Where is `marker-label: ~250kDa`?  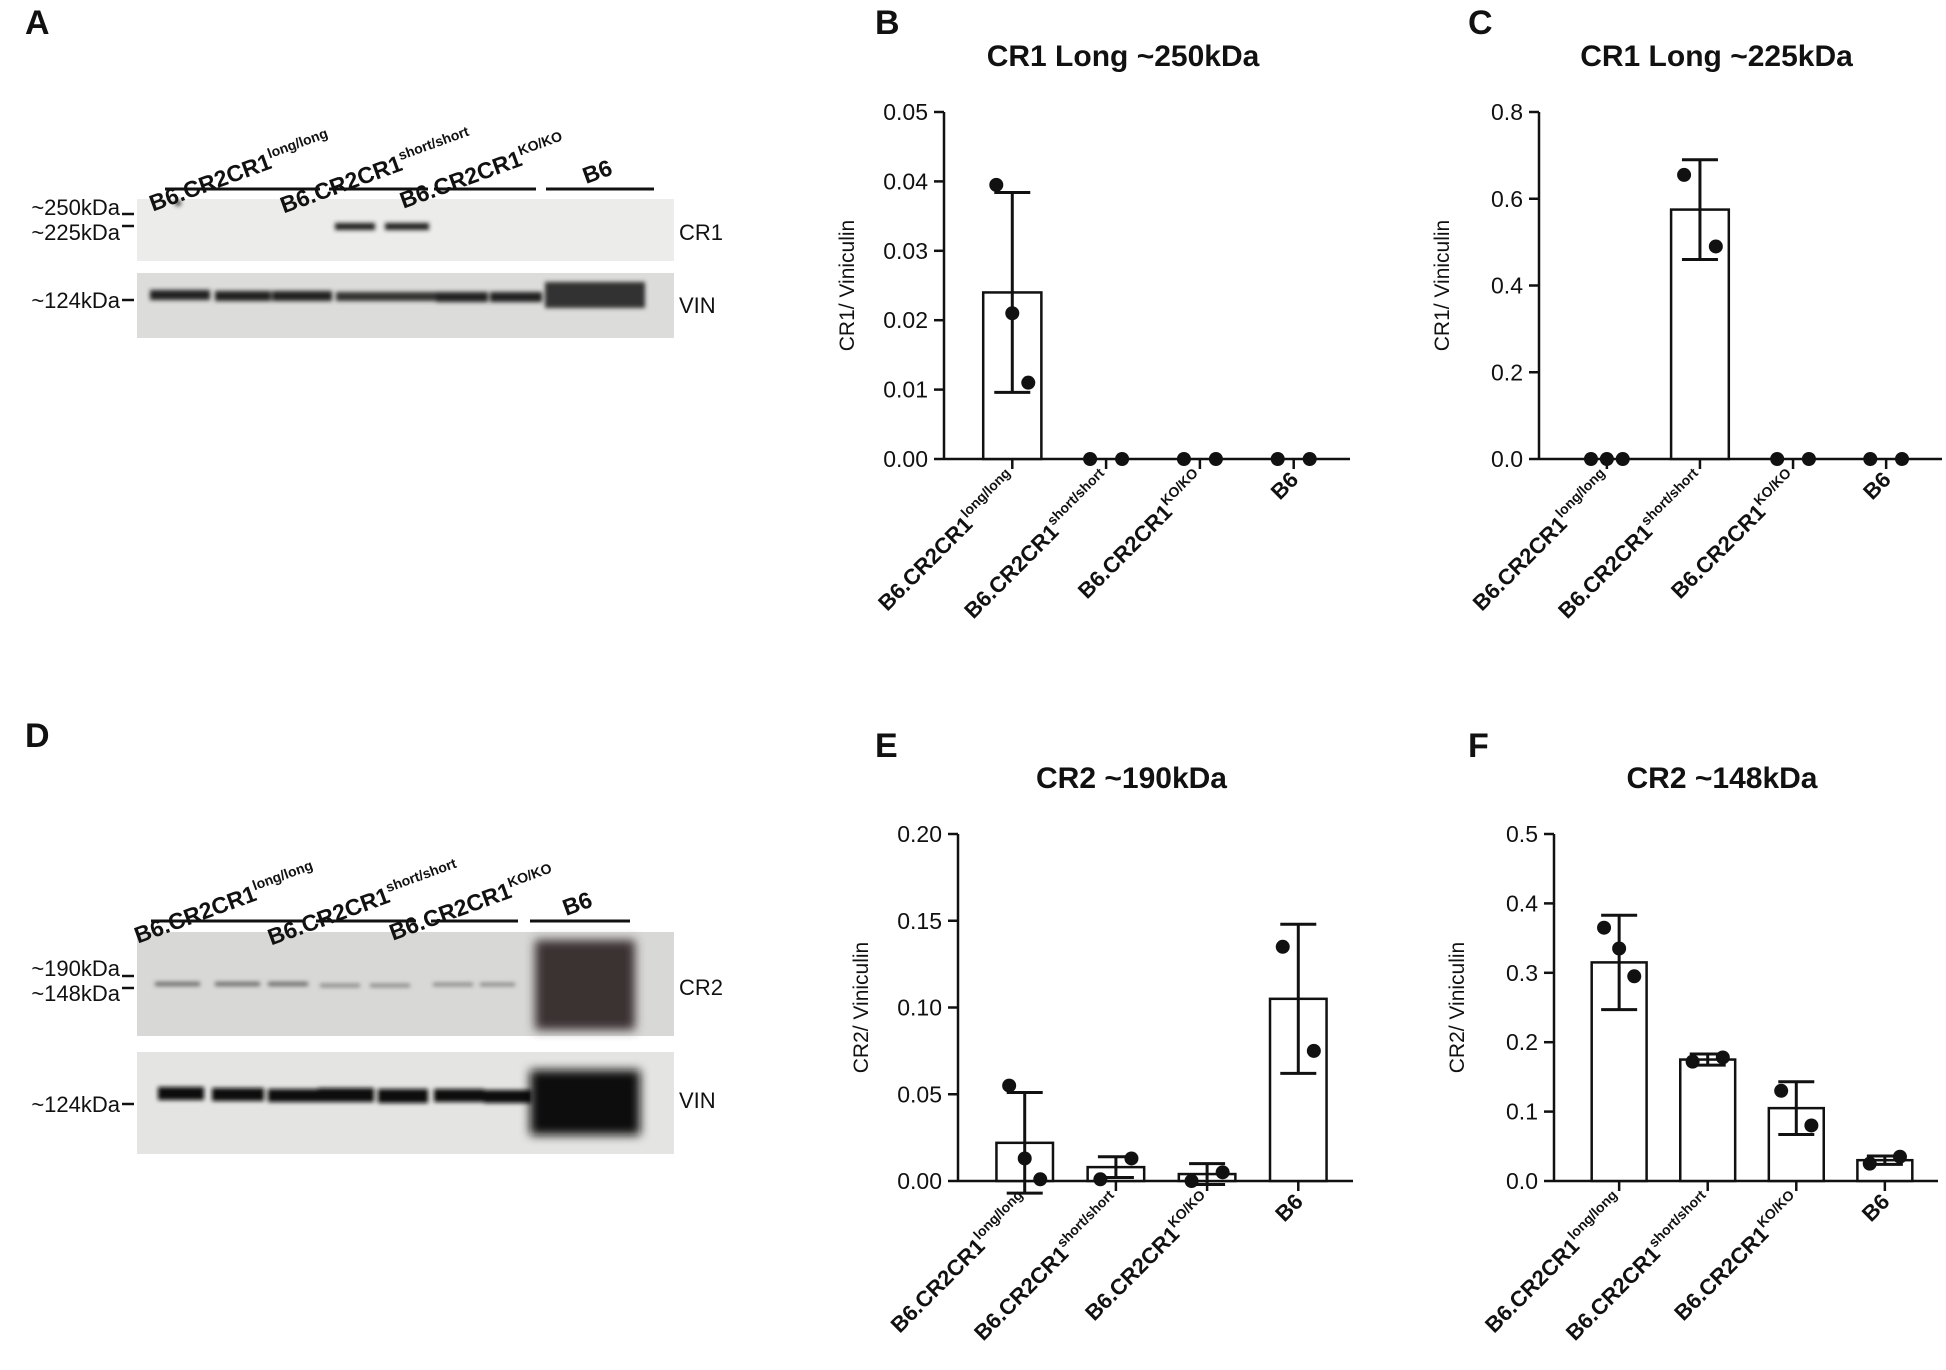
marker-label: ~250kDa is located at coordinates (75, 207).